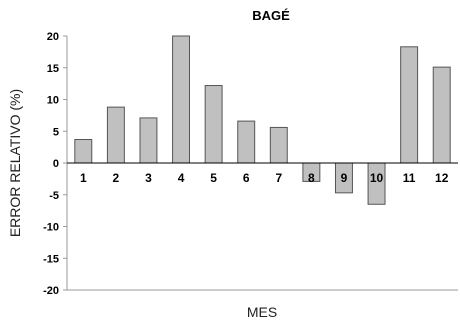 The height and width of the screenshot is (326, 460). I want to click on y-tick-label: -20, so click(51, 291).